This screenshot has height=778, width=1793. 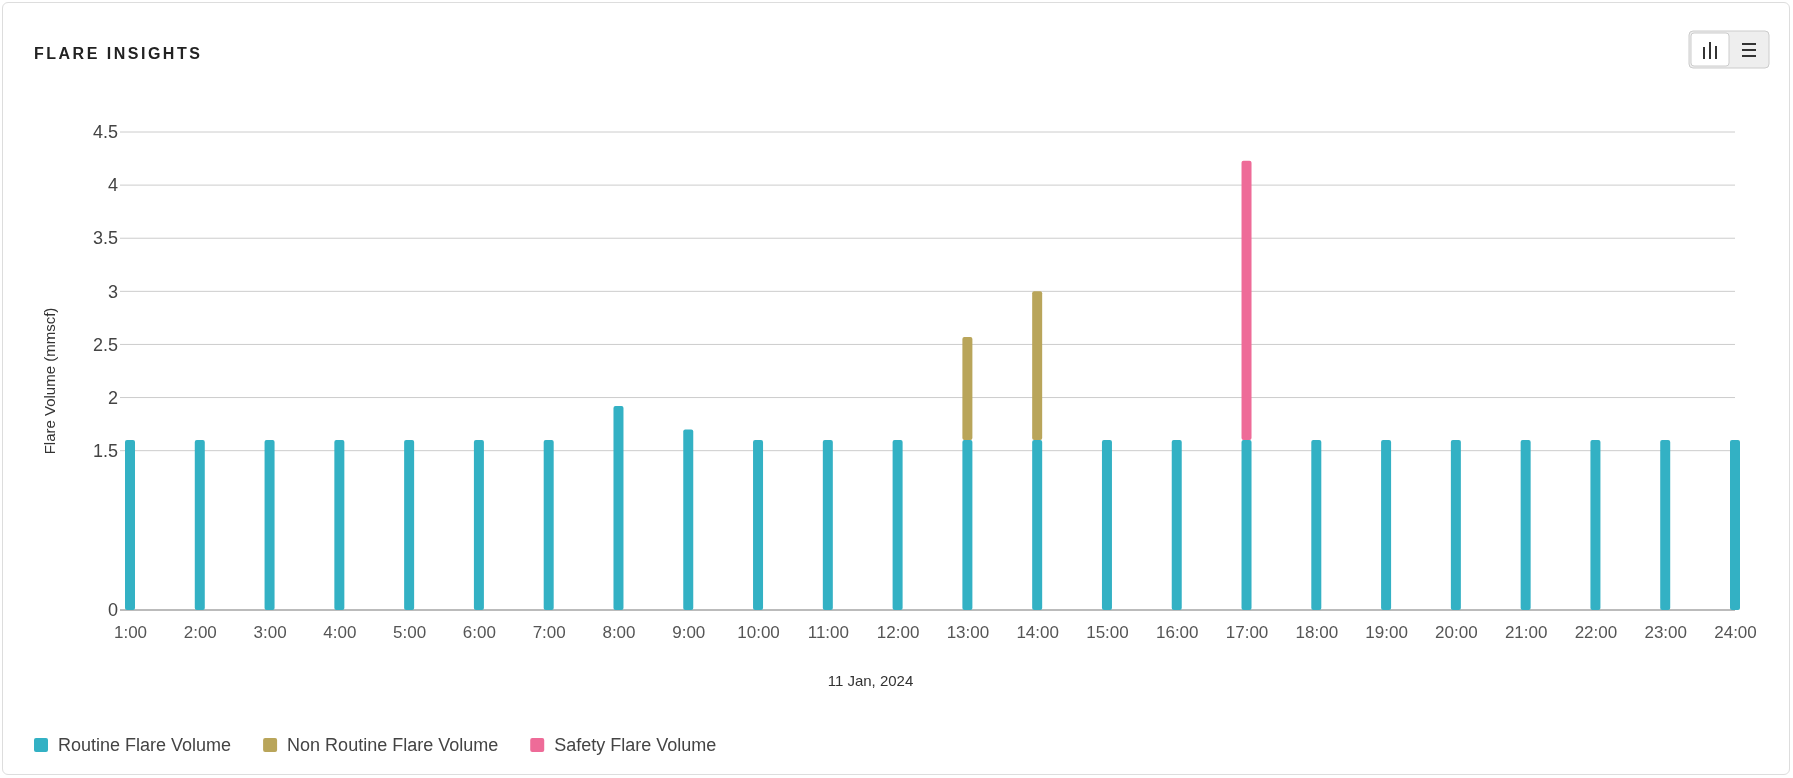 What do you see at coordinates (112, 291) in the screenshot?
I see `y-tick-label: 3` at bounding box center [112, 291].